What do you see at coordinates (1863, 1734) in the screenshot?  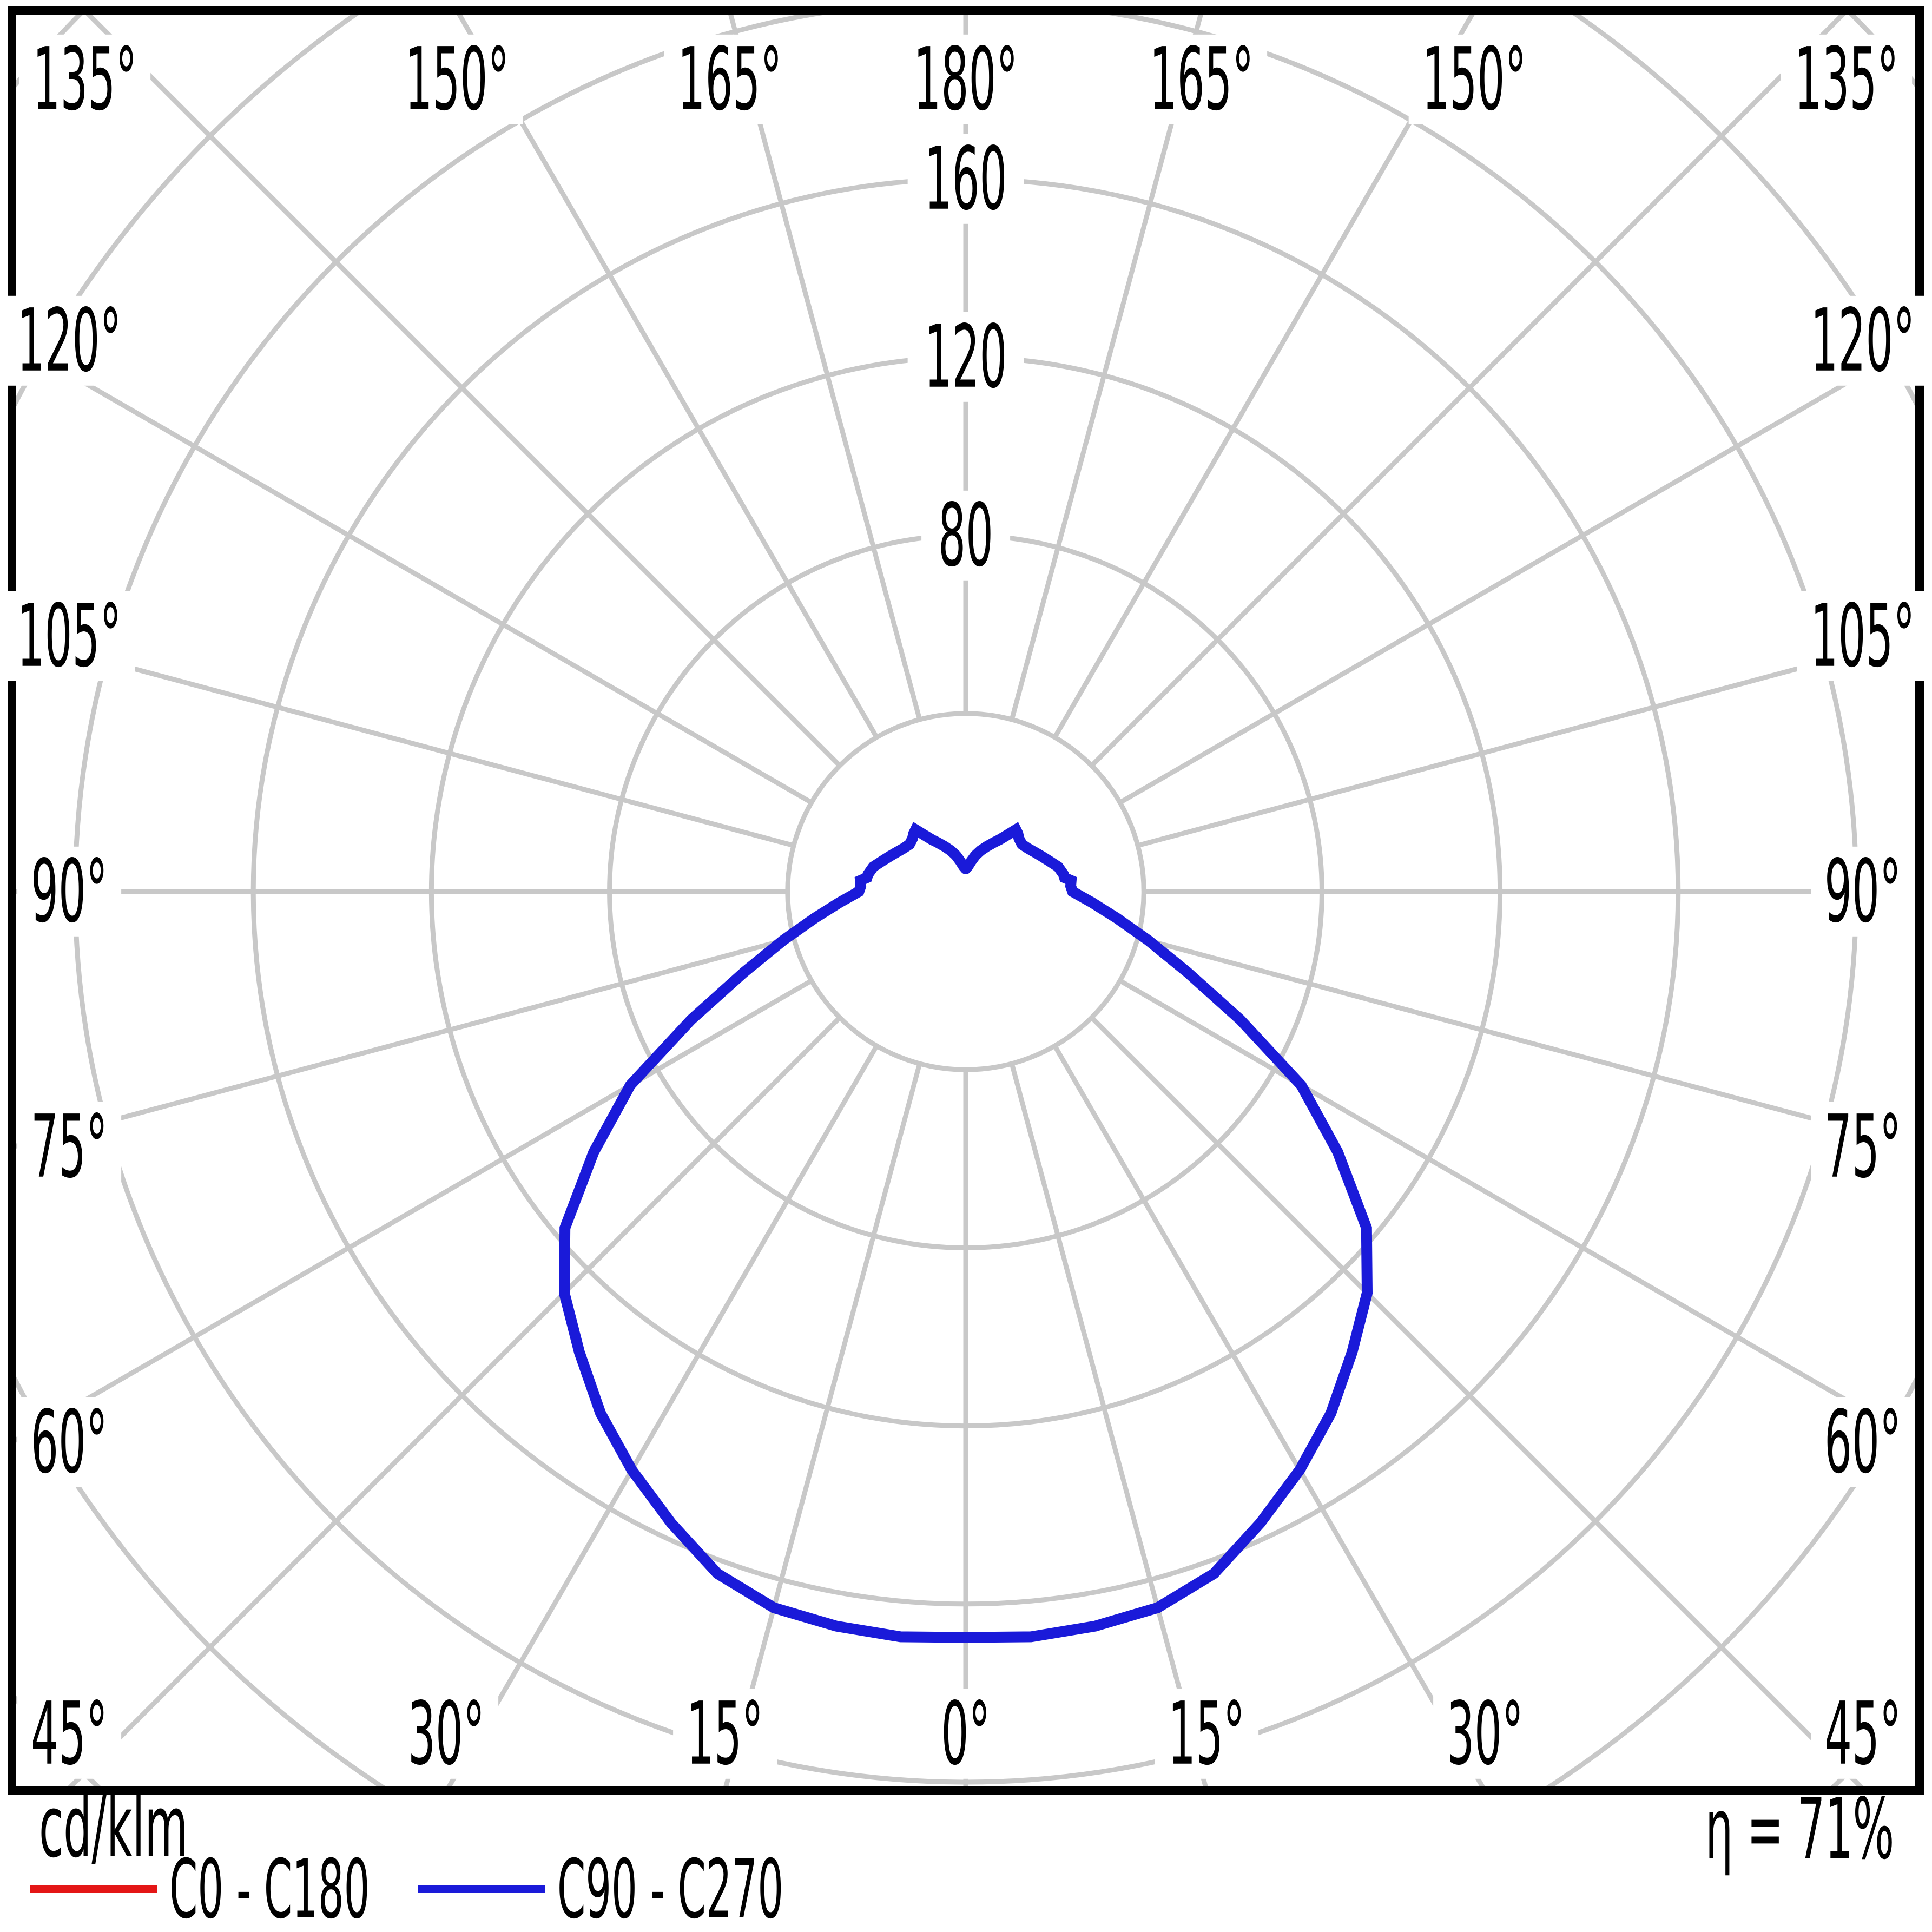 I see `angle-label-45-right: 45°` at bounding box center [1863, 1734].